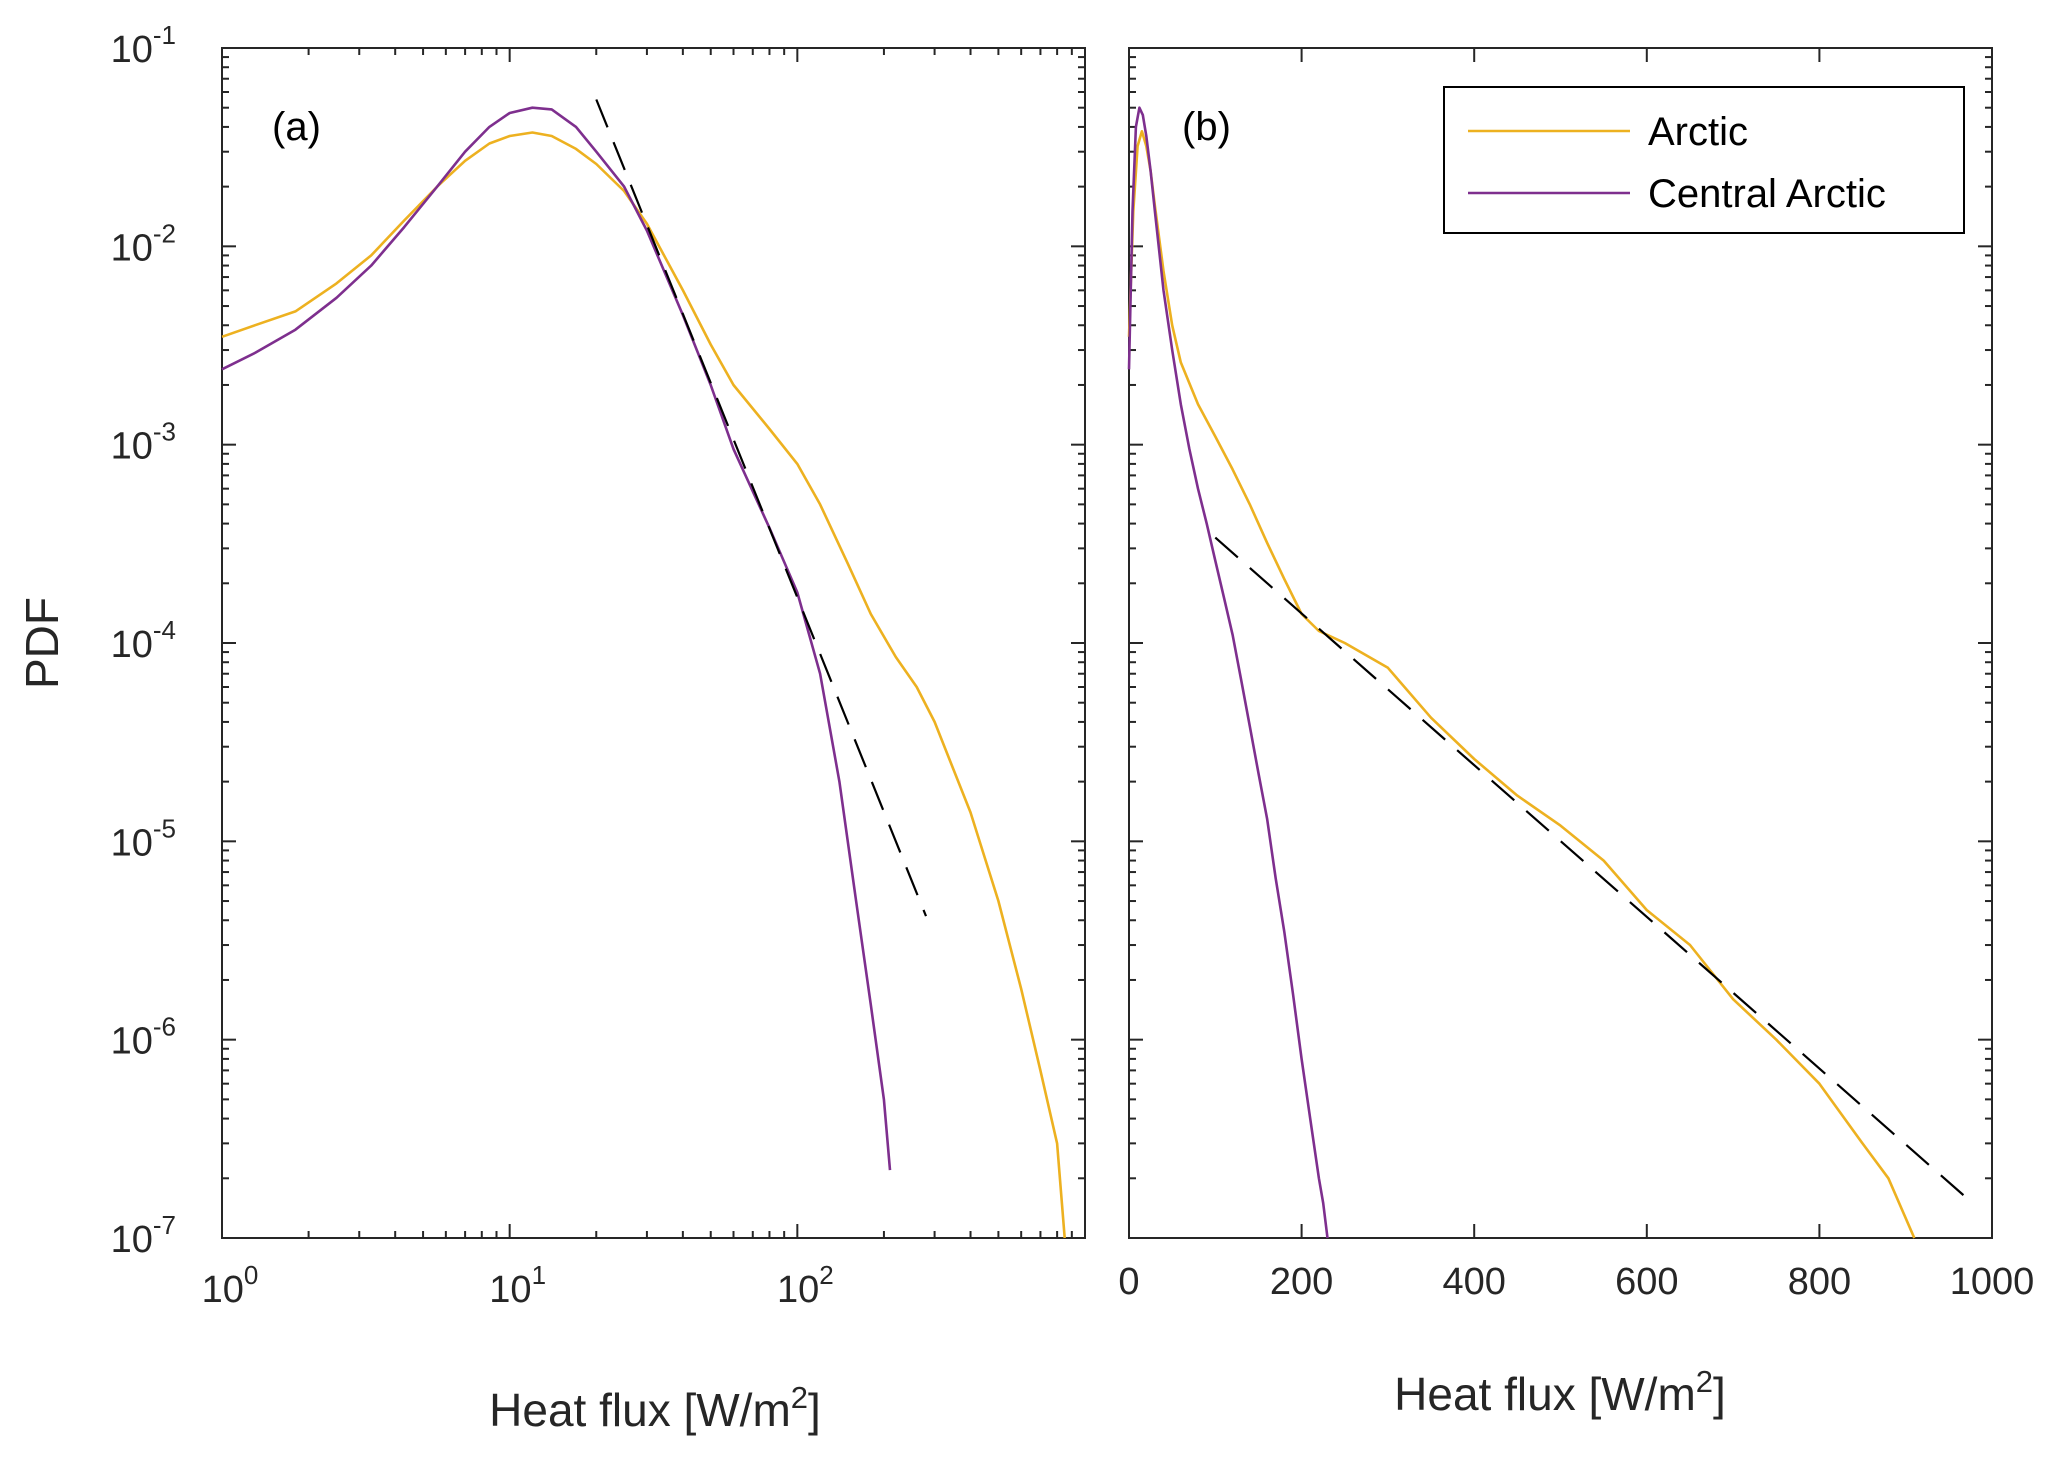 The width and height of the screenshot is (2067, 1458). Describe the element at coordinates (164, 1225) in the screenshot. I see `y-tick-exp: -7` at that location.